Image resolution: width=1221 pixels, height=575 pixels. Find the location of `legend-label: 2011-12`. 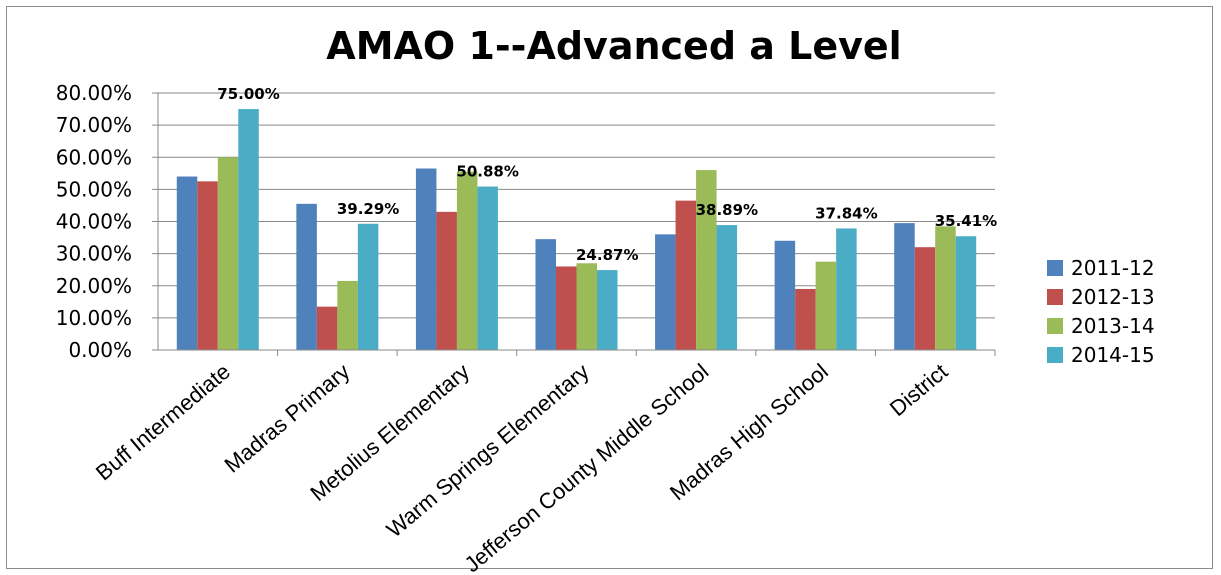

legend-label: 2011-12 is located at coordinates (1113, 268).